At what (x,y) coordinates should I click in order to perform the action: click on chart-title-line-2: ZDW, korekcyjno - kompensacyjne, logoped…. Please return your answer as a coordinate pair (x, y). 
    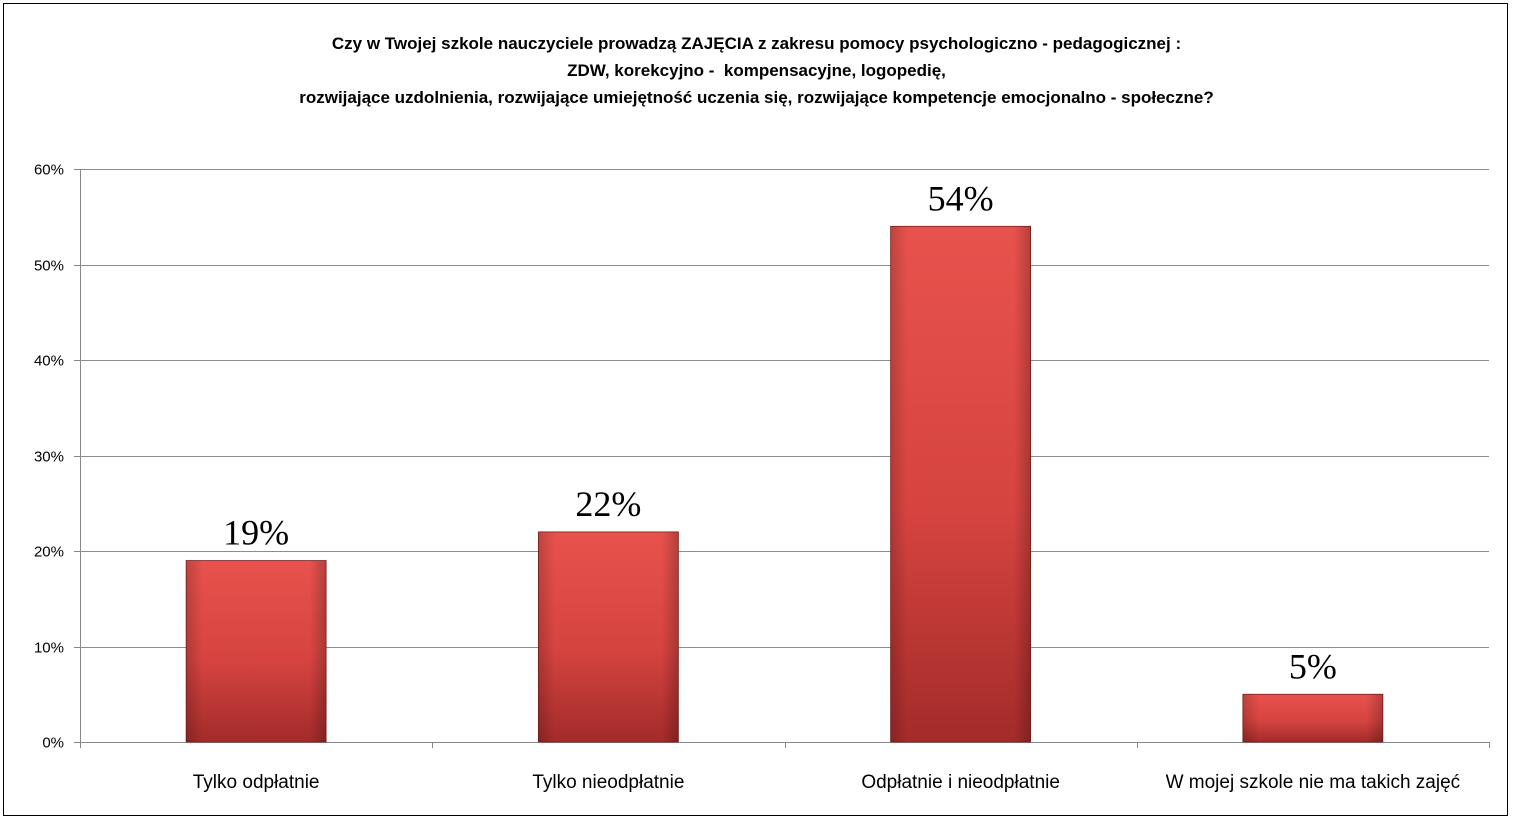
    Looking at the image, I should click on (756, 70).